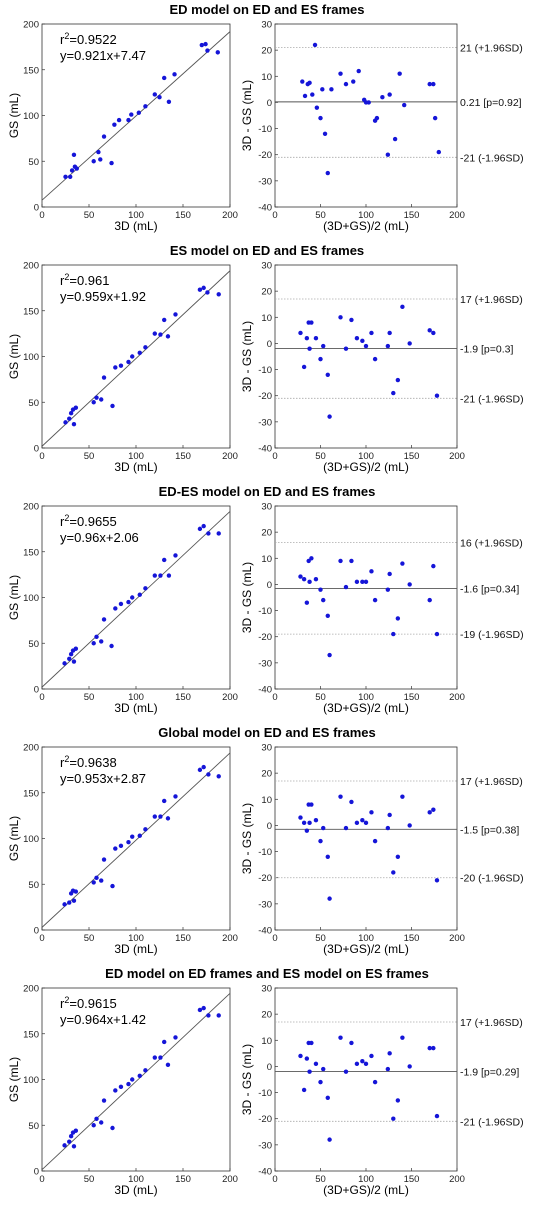  I want to click on y-tick-label: -10, so click(265, 852).